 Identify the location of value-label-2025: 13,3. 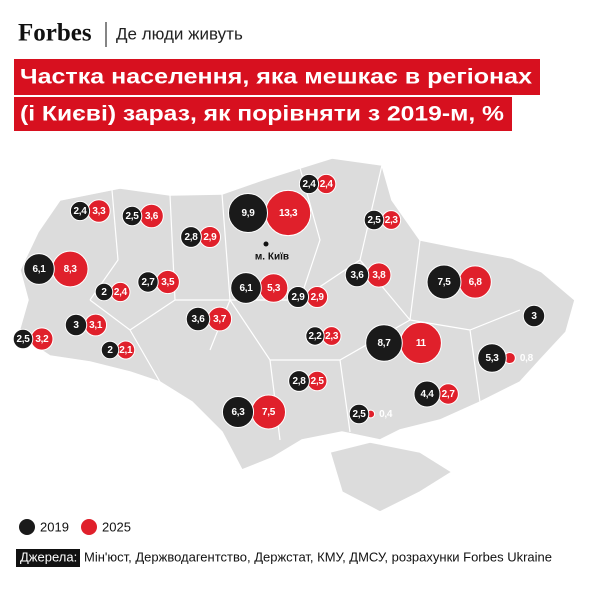
(288, 213).